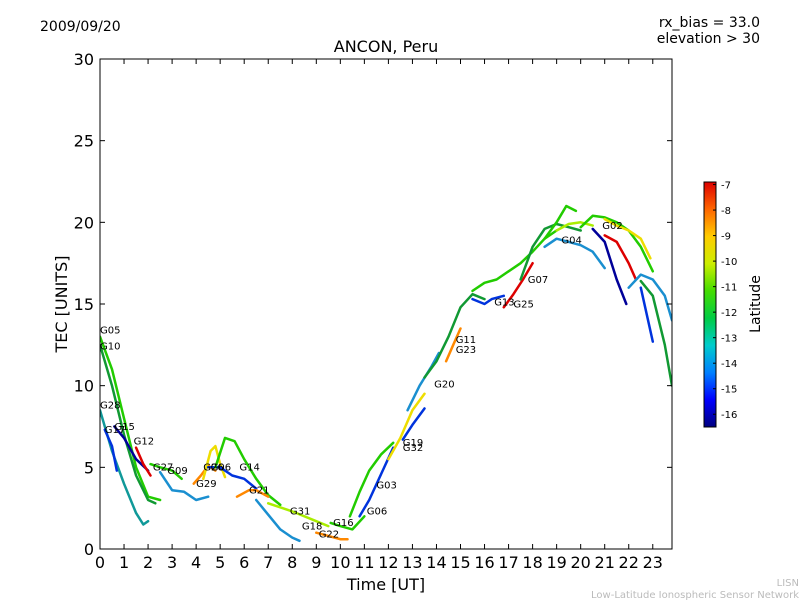  What do you see at coordinates (725, 301) in the screenshot?
I see `colorbar-ticks: -7 -8 -9 -10 -11 -12 -13 -14 -15 -16` at bounding box center [725, 301].